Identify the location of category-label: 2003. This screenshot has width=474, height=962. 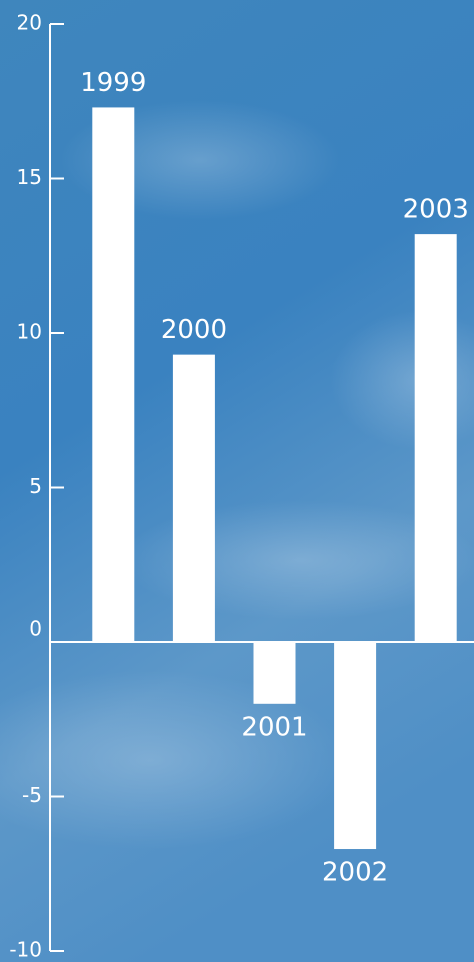
(436, 210).